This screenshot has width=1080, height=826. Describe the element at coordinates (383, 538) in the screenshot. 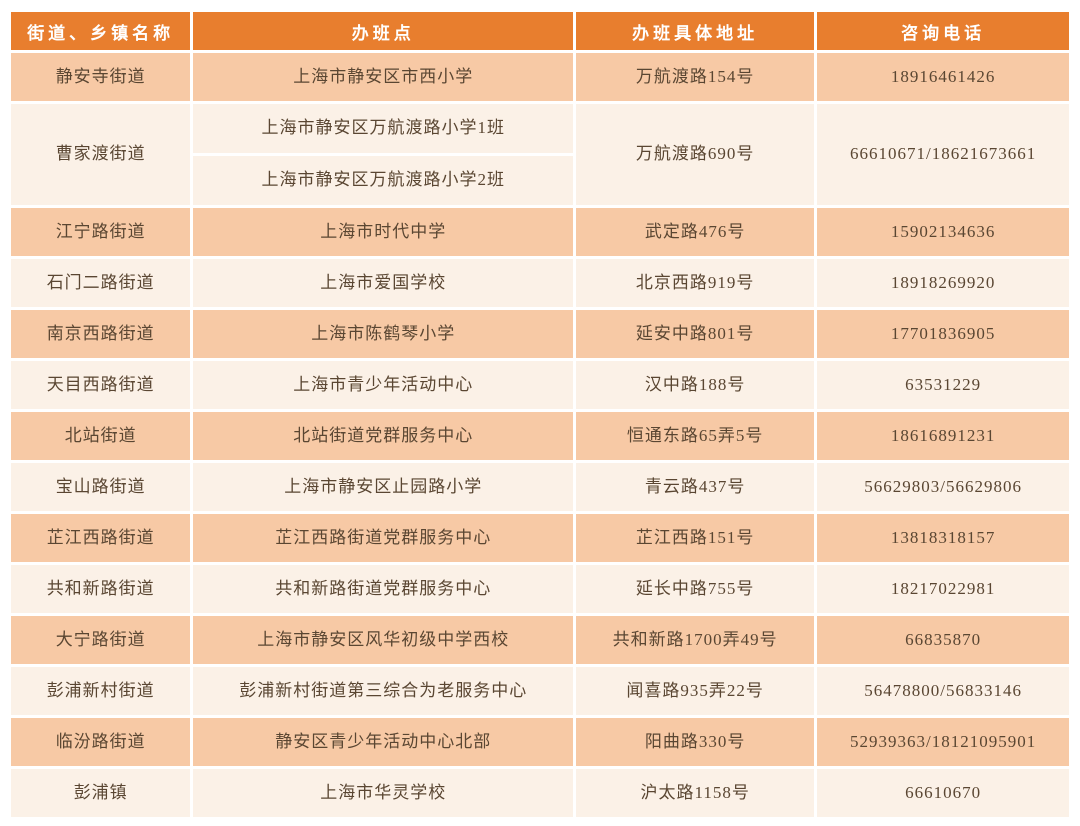

I see `site-cell: 芷江西路街道党群服务中心` at that location.